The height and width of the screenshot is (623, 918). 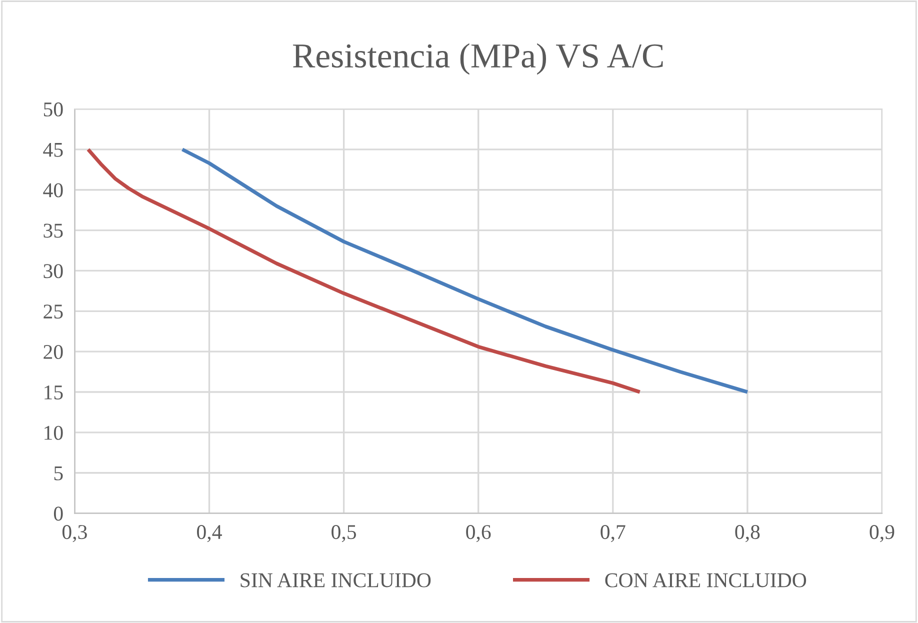 I want to click on y-tick-label: 45, so click(x=53, y=149).